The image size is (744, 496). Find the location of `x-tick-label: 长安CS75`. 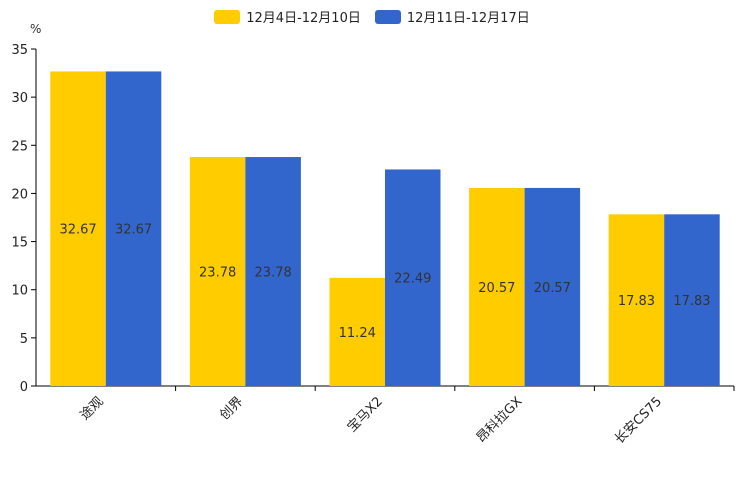

x-tick-label: 长安CS75 is located at coordinates (638, 420).